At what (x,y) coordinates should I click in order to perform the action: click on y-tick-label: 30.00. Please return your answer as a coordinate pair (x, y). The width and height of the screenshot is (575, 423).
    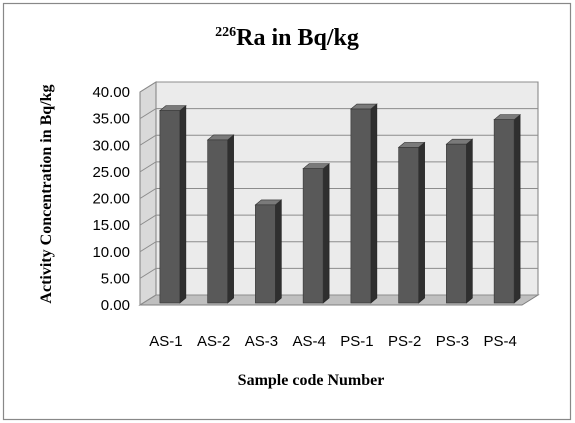
    Looking at the image, I should click on (111, 145).